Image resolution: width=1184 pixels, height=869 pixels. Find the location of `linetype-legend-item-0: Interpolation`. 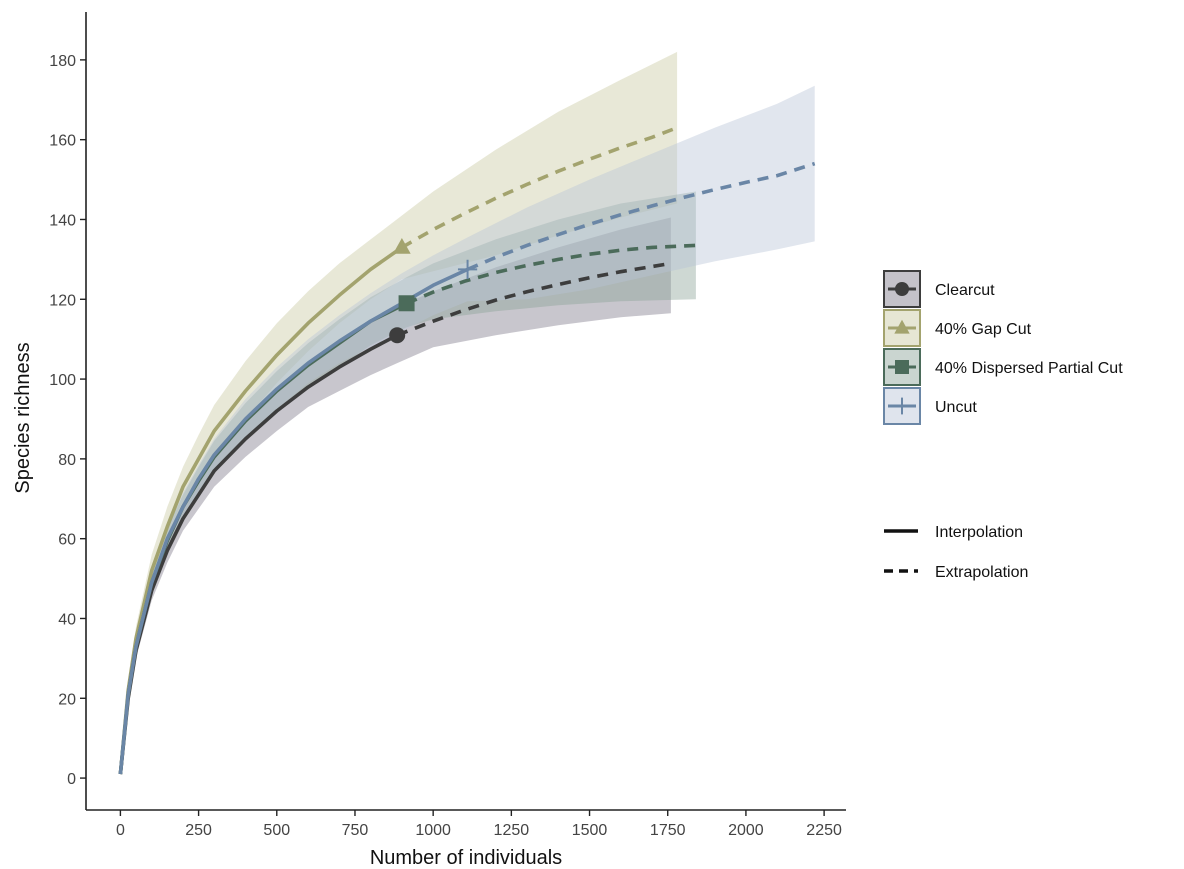

linetype-legend-item-0: Interpolation is located at coordinates (953, 532).